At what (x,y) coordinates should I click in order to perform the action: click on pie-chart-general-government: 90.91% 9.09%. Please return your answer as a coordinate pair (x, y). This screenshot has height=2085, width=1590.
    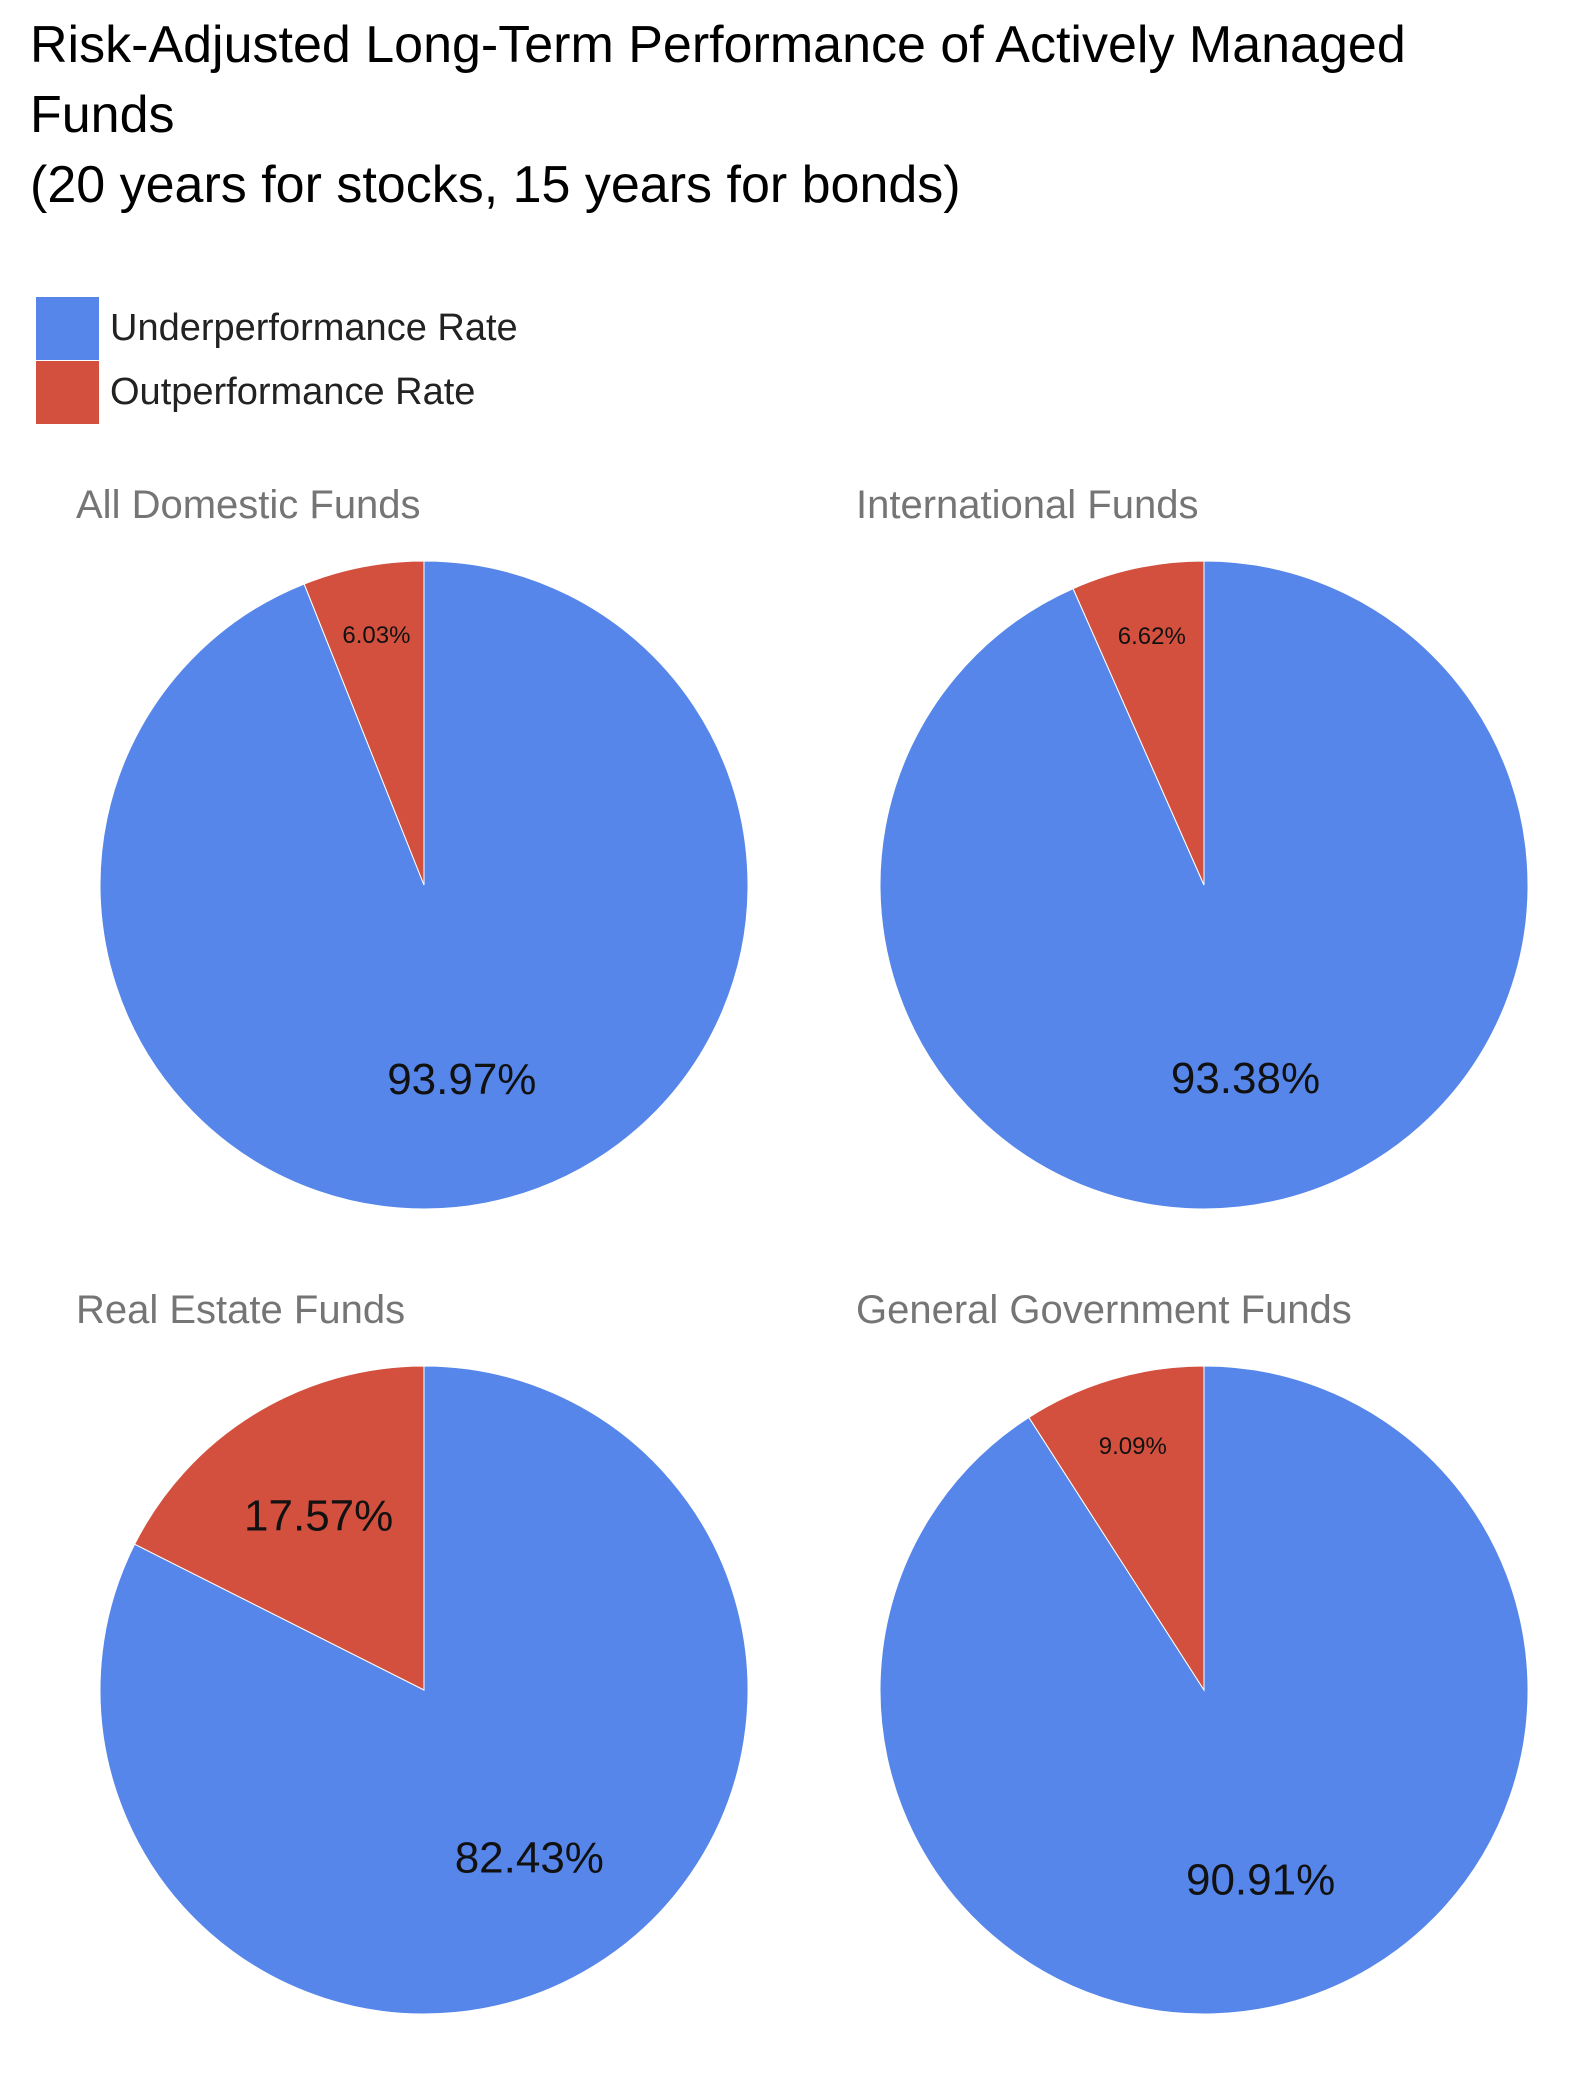
    Looking at the image, I should click on (1204, 1690).